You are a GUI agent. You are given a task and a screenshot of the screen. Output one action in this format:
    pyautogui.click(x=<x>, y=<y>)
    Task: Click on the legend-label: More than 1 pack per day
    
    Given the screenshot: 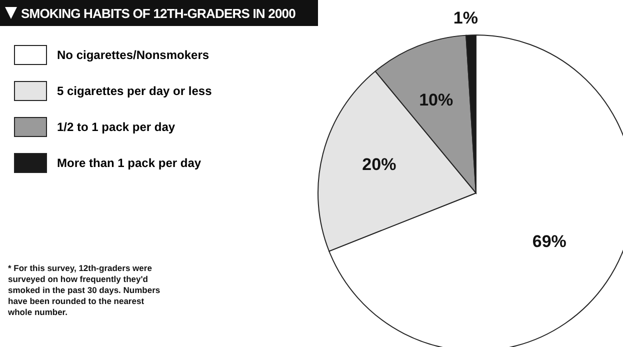 What is the action you would take?
    pyautogui.click(x=129, y=163)
    